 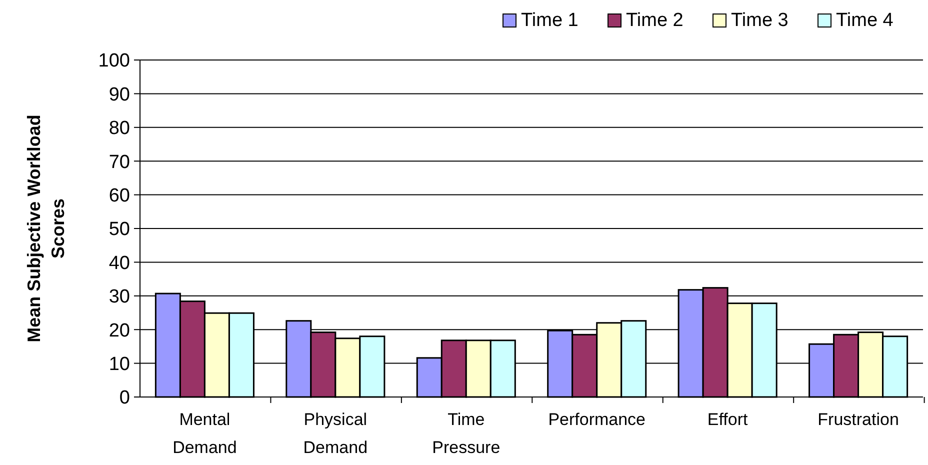 I want to click on y-tick-label: 40, so click(x=119, y=263).